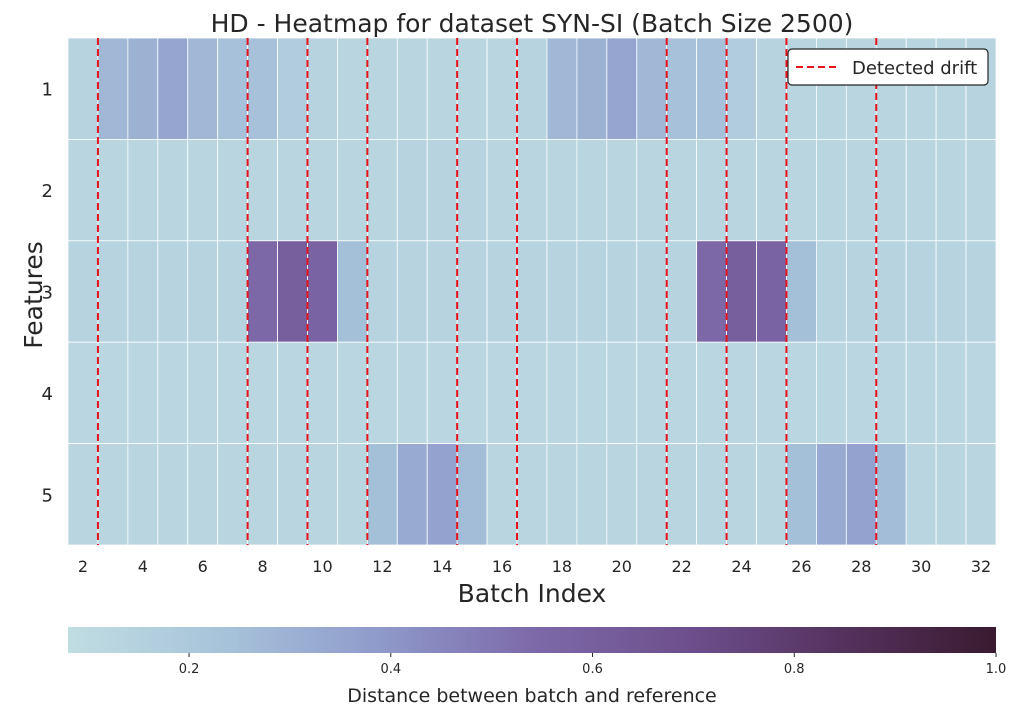  What do you see at coordinates (390, 669) in the screenshot?
I see `colorbar-tick-label: 0.4` at bounding box center [390, 669].